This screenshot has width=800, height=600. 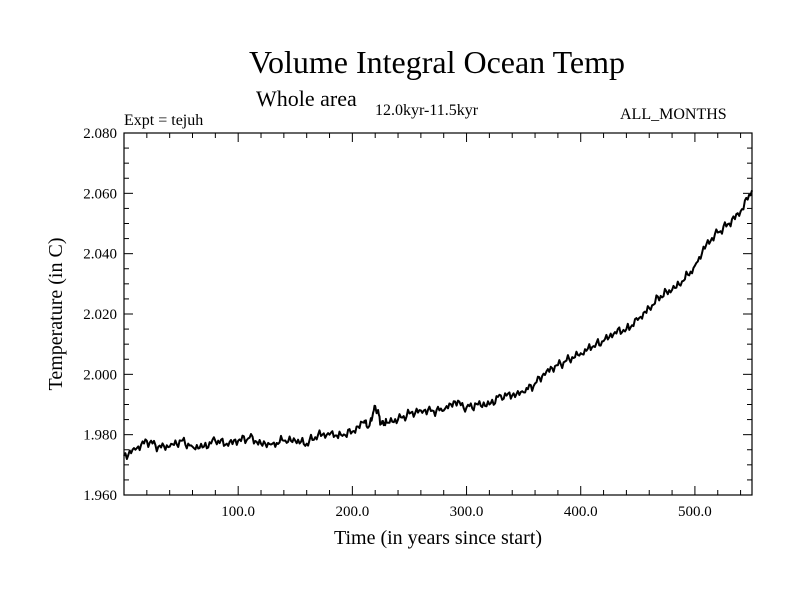 What do you see at coordinates (467, 512) in the screenshot?
I see `x-tick-label: 300.0` at bounding box center [467, 512].